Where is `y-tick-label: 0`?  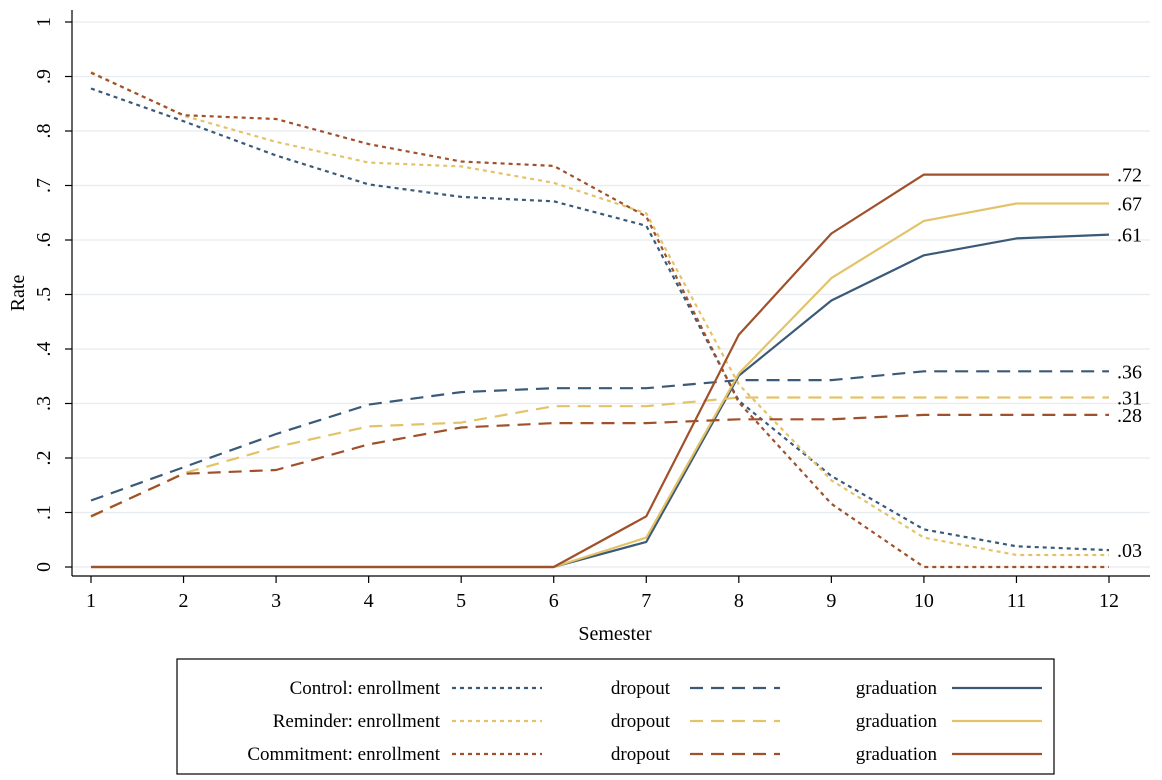 y-tick-label: 0 is located at coordinates (44, 567).